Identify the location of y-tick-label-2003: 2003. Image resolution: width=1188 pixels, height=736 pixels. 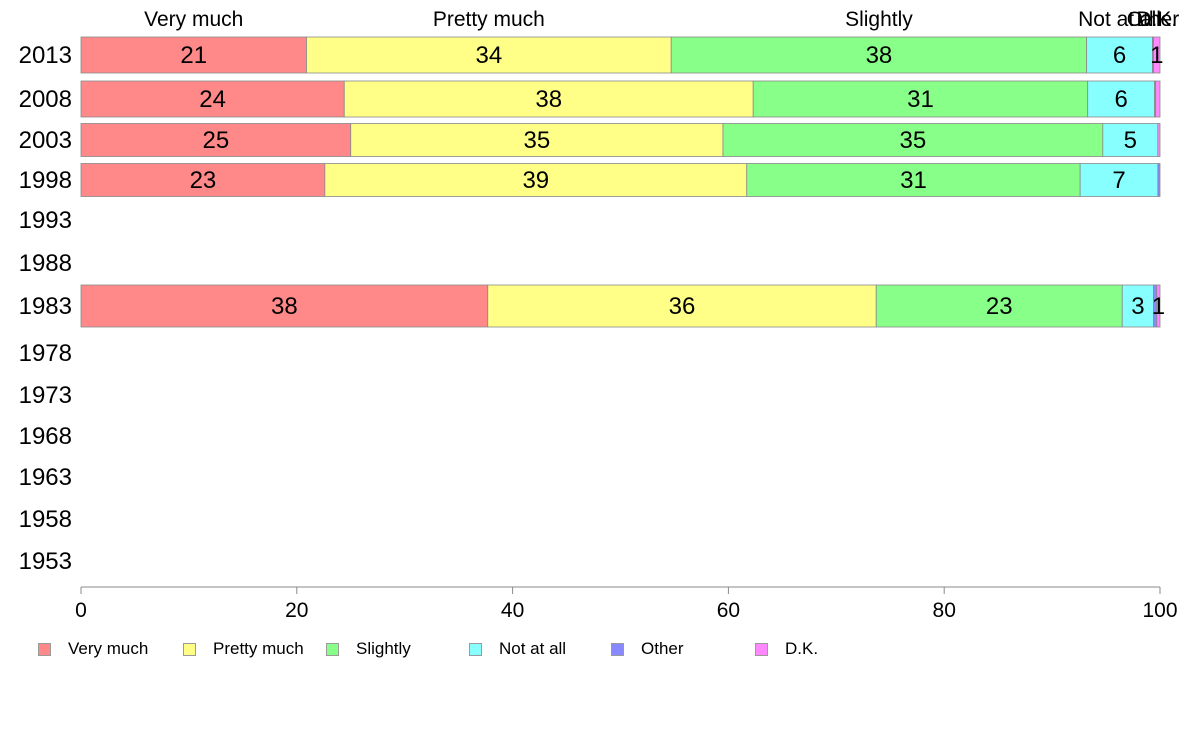
(45, 140).